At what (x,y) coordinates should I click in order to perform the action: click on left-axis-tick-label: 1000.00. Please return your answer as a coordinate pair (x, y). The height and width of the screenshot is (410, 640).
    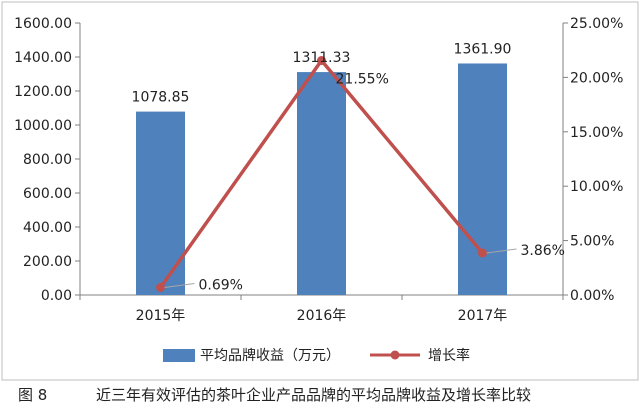
    Looking at the image, I should click on (43, 126).